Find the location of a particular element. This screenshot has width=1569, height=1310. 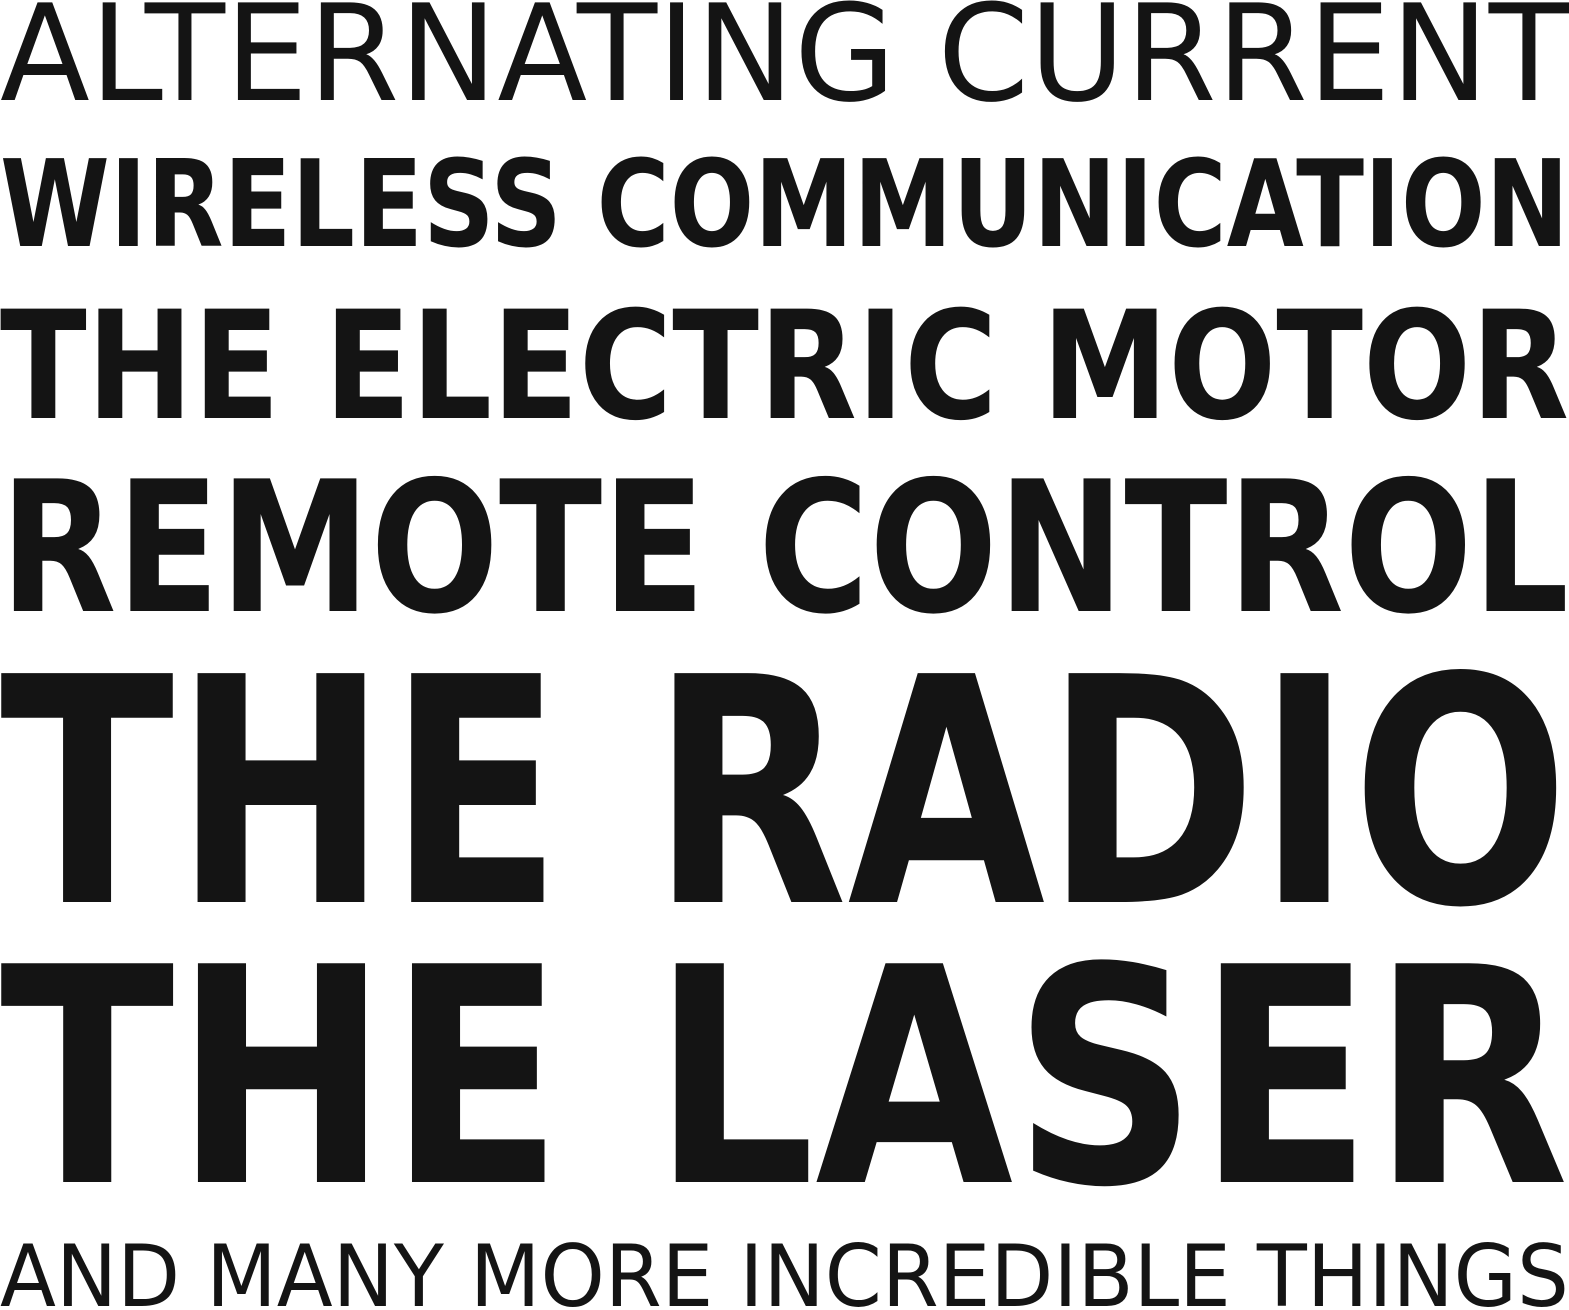

tagline-many-more-things: AND MANY MORE INCREDIBLE THINGS is located at coordinates (784, 1268).